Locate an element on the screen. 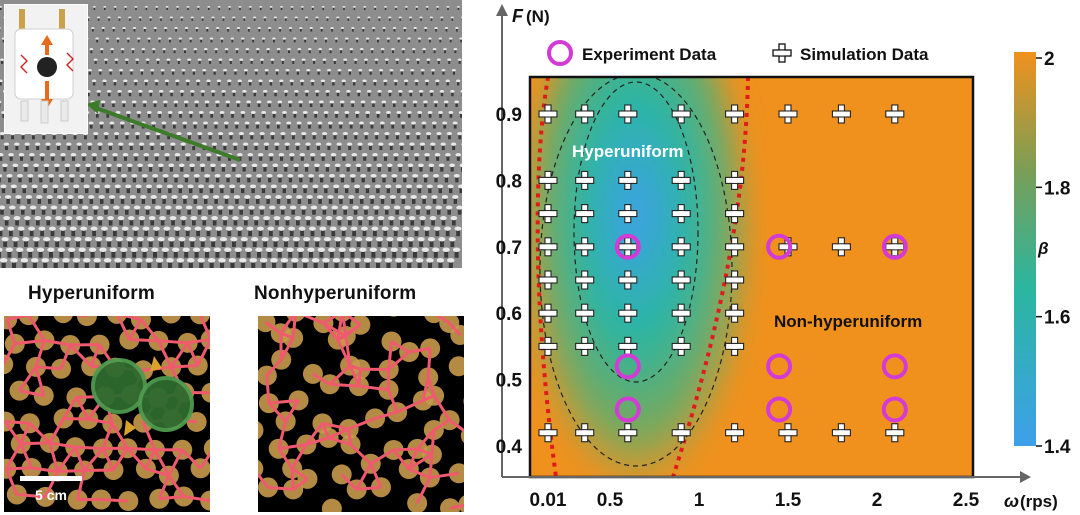  y-tick-label: 0.4 is located at coordinates (509, 447).